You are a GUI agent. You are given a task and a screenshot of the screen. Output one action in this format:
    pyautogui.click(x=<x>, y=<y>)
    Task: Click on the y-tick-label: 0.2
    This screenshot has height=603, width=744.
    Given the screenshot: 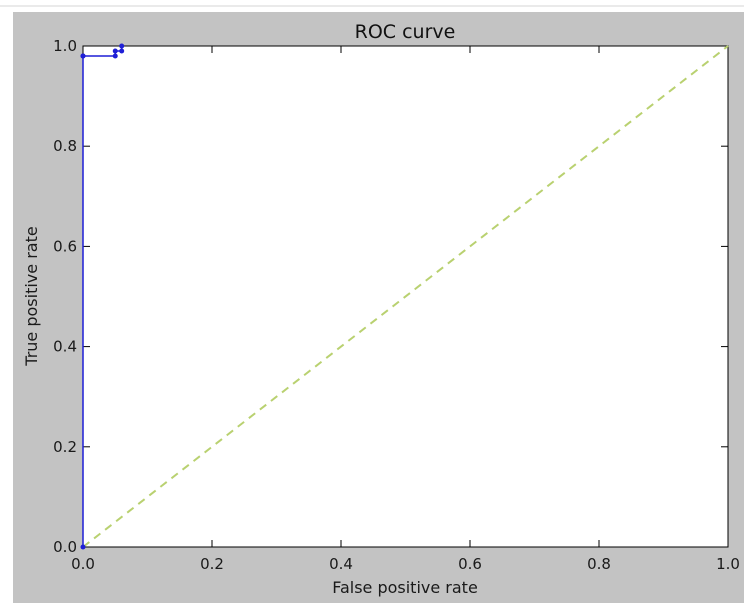 What is the action you would take?
    pyautogui.click(x=65, y=447)
    